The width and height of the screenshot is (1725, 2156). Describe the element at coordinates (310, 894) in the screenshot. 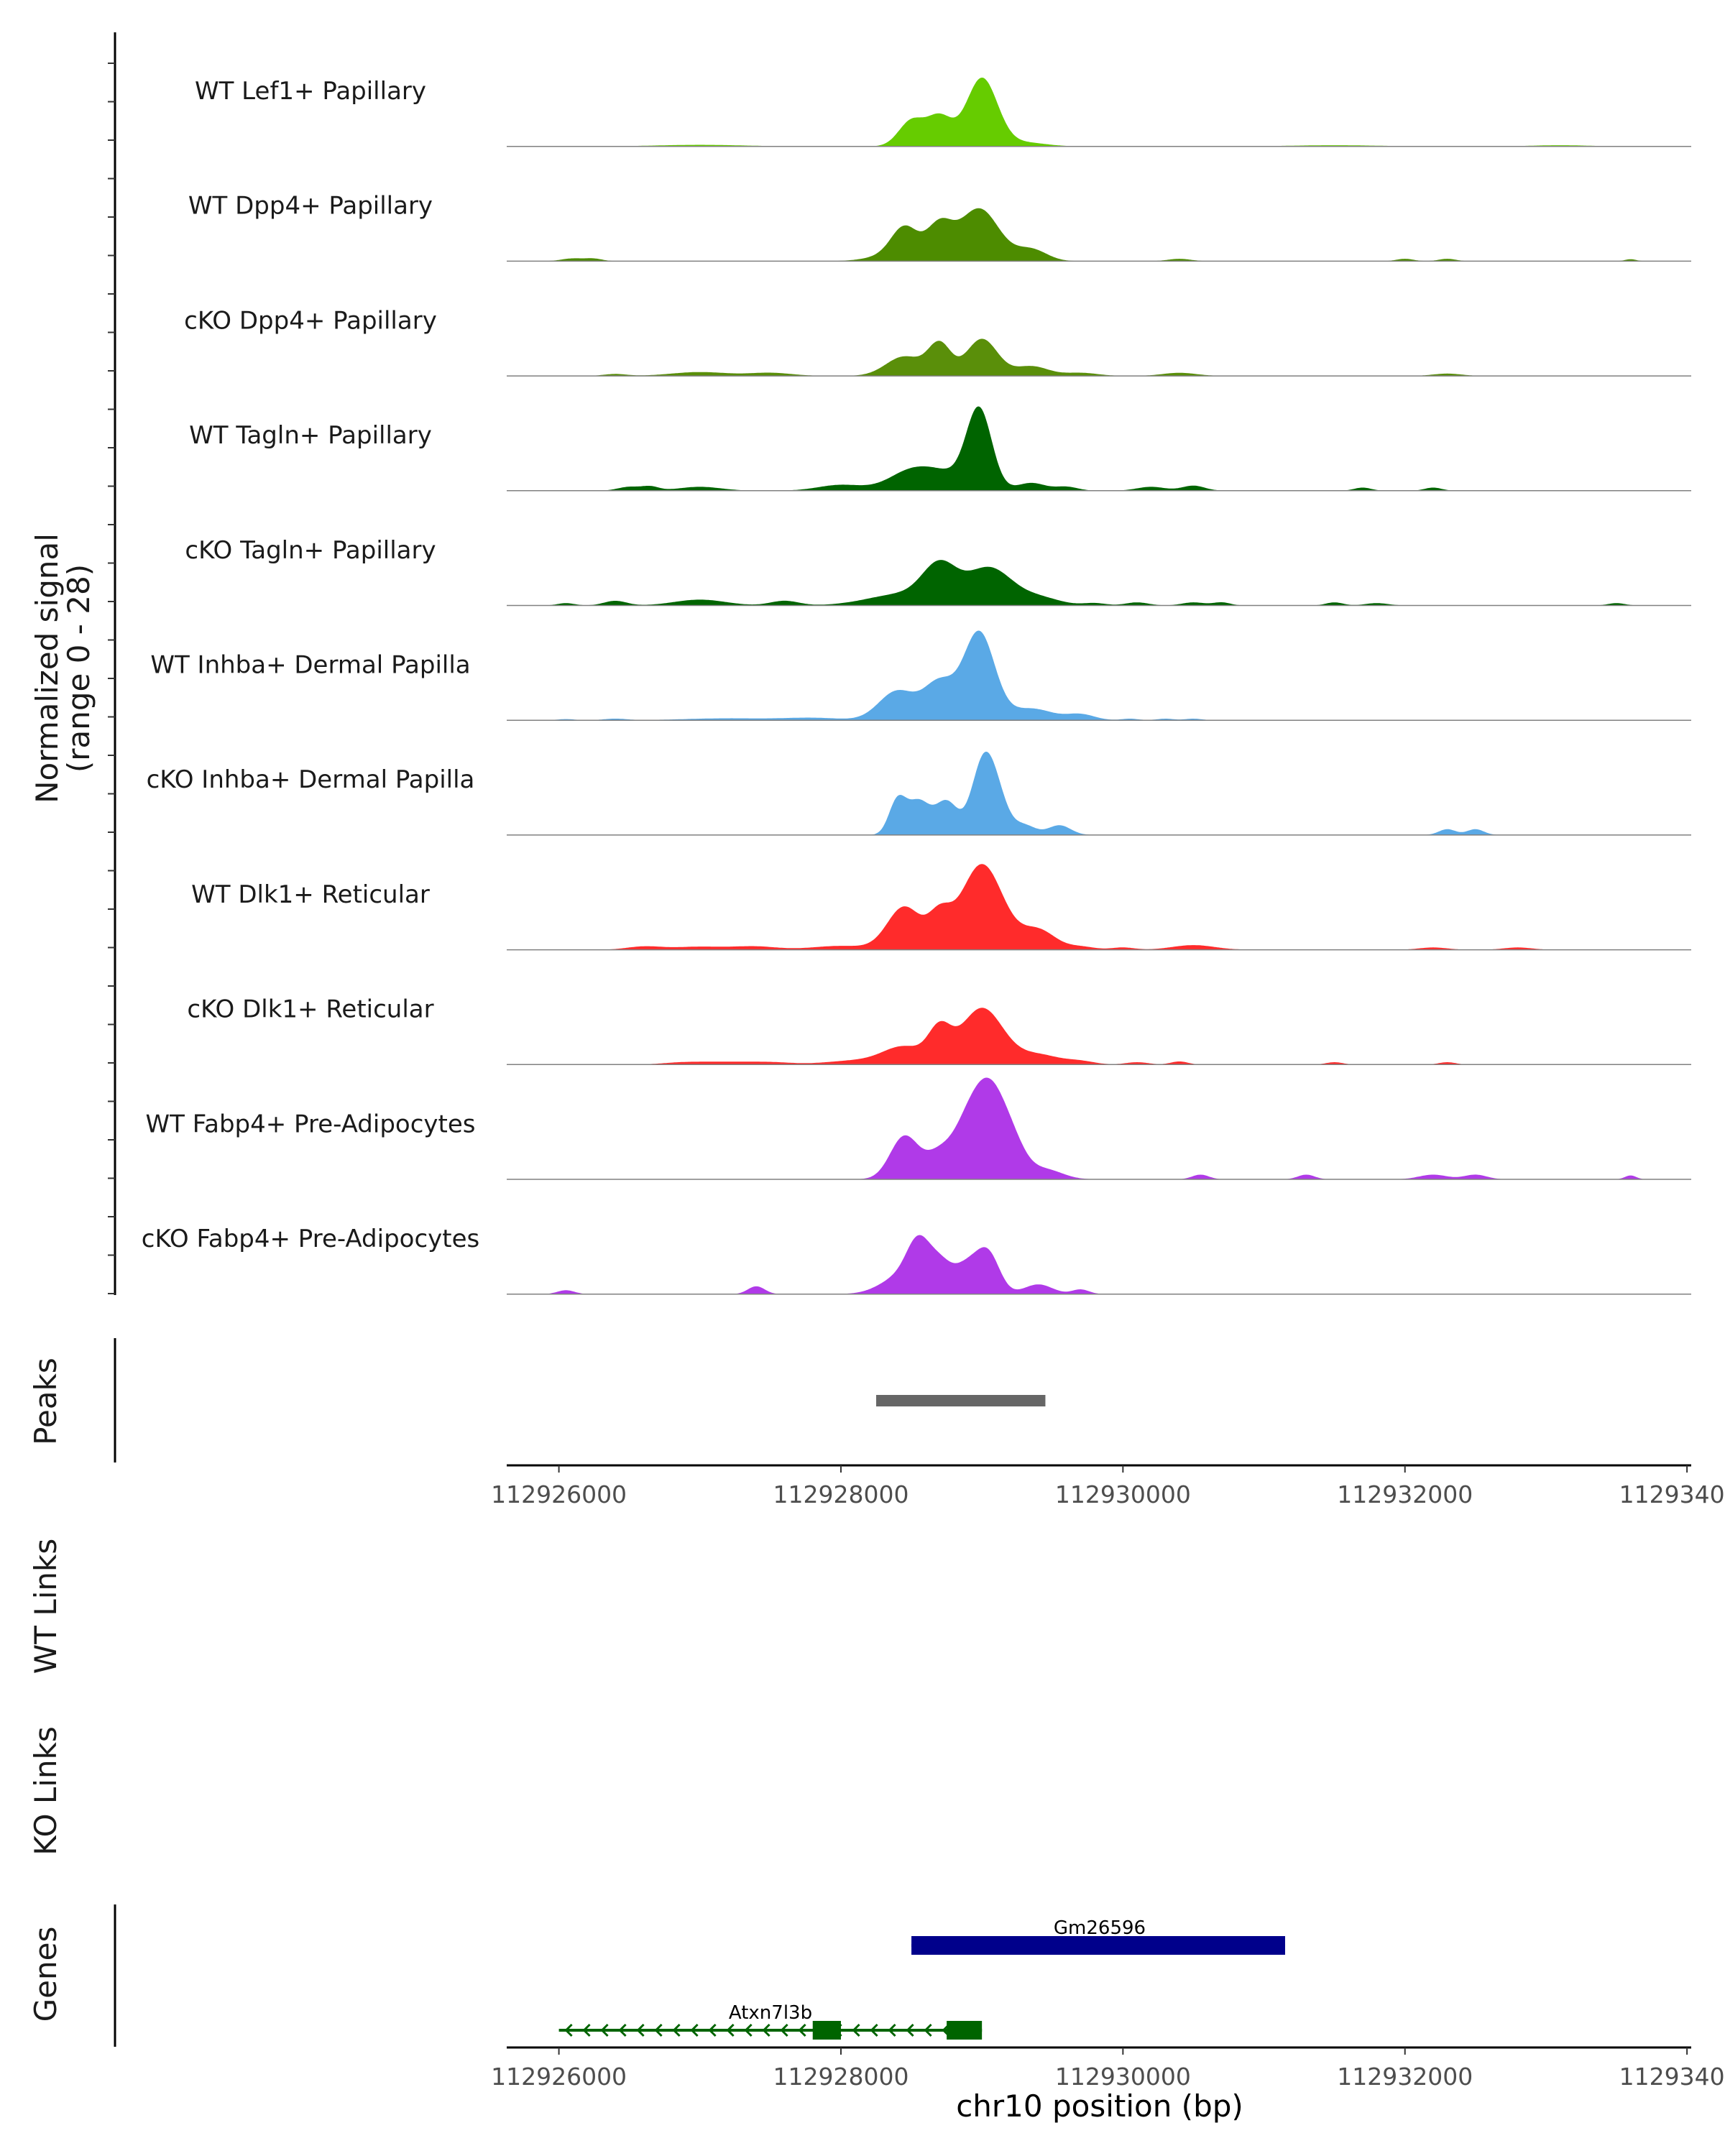

I see `track-label: WT Dlk1+ Reticular` at that location.